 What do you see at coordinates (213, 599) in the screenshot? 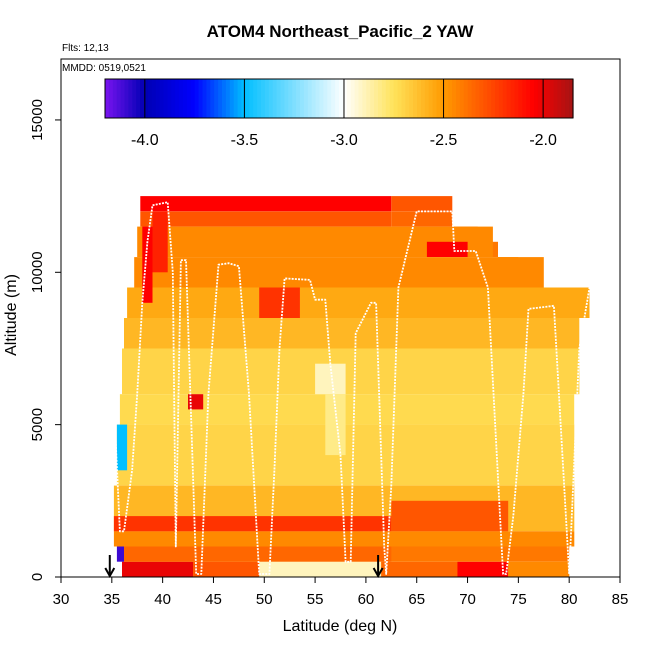
I see `x-tick-label: 45` at bounding box center [213, 599].